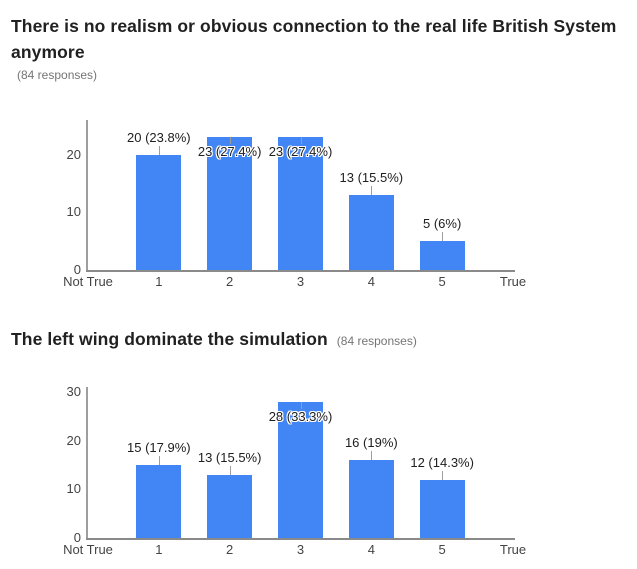  Describe the element at coordinates (57, 75) in the screenshot. I see `question-1-response-count: (84 responses)` at that location.